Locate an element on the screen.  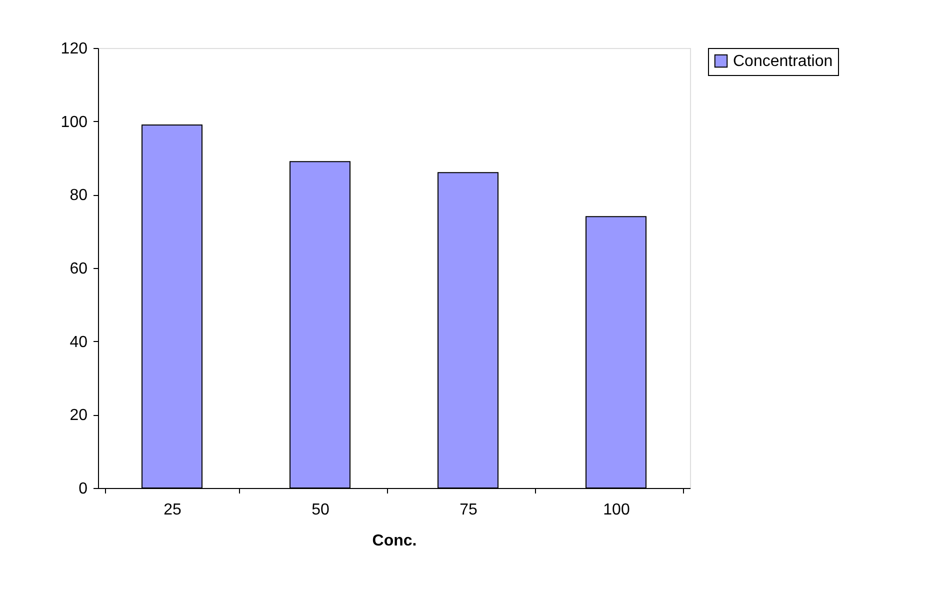
y-tick-label: 80 is located at coordinates (79, 195).